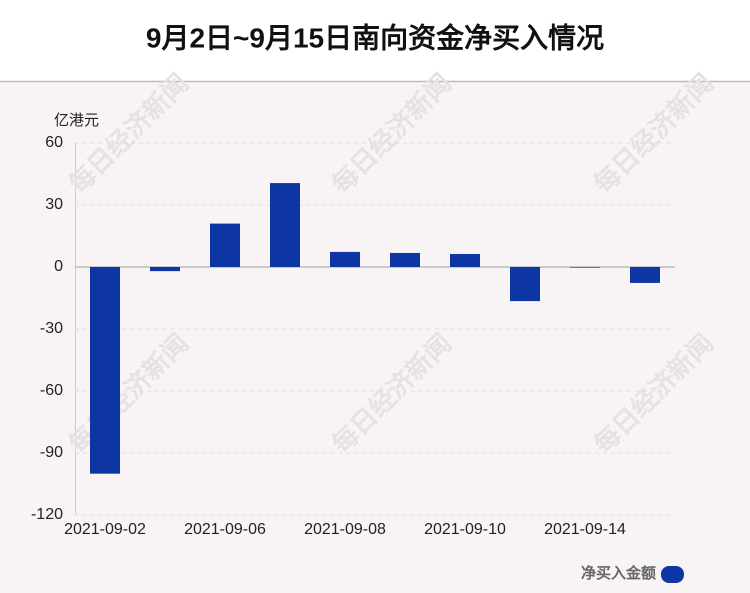  Describe the element at coordinates (105, 529) in the screenshot. I see `x-tick-label: 2021-09-02` at that location.